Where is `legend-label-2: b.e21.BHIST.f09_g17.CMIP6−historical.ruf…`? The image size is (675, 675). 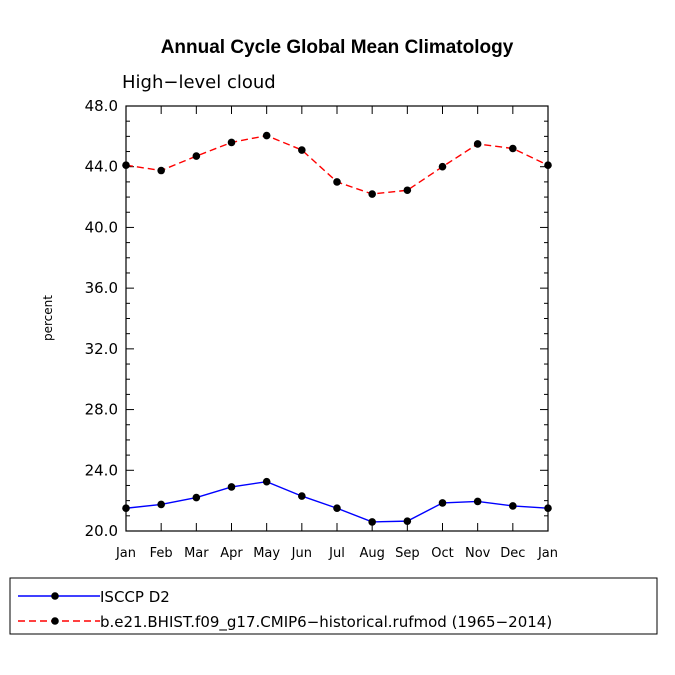 legend-label-2: b.e21.BHIST.f09_g17.CMIP6−historical.ruf… is located at coordinates (326, 622).